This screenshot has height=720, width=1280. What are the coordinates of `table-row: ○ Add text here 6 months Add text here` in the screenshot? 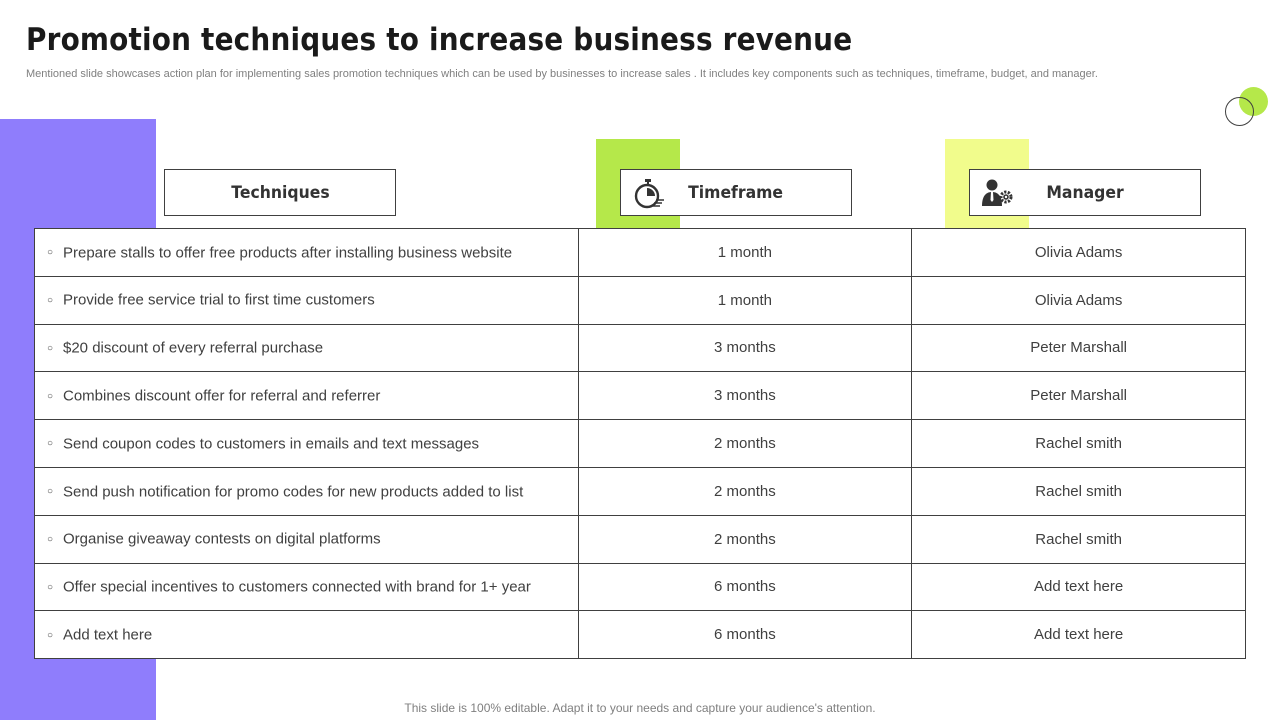 It's located at (640, 635).